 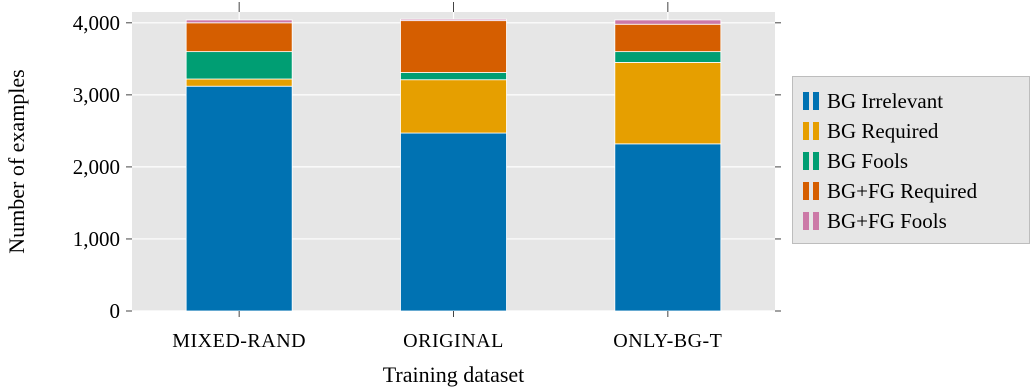 What do you see at coordinates (239, 341) in the screenshot?
I see `x-tick-label: MIXED-RAND` at bounding box center [239, 341].